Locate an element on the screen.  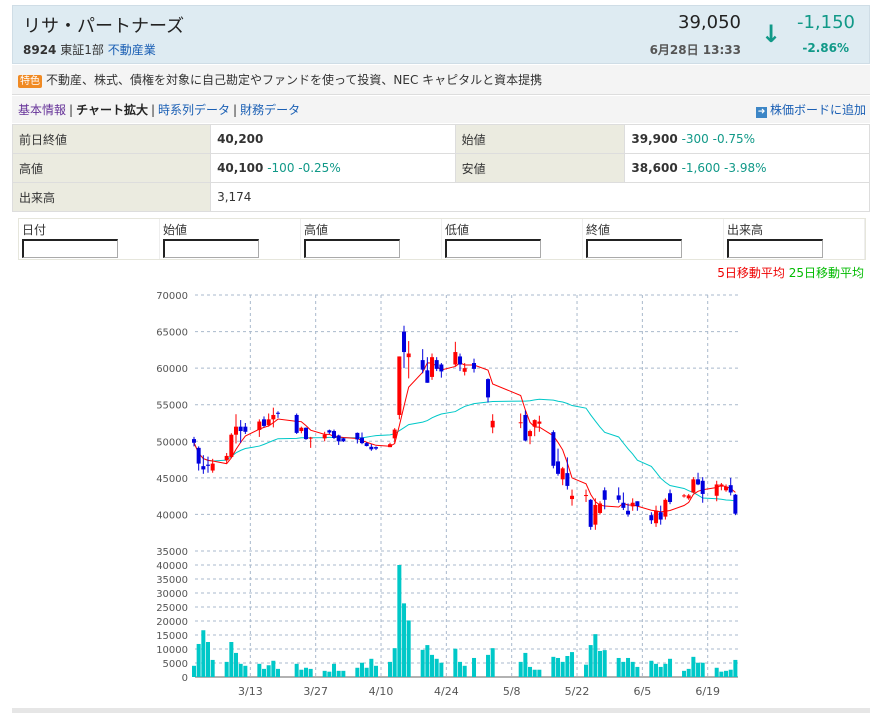
volume-tick-label: 40000 is located at coordinates (172, 566).